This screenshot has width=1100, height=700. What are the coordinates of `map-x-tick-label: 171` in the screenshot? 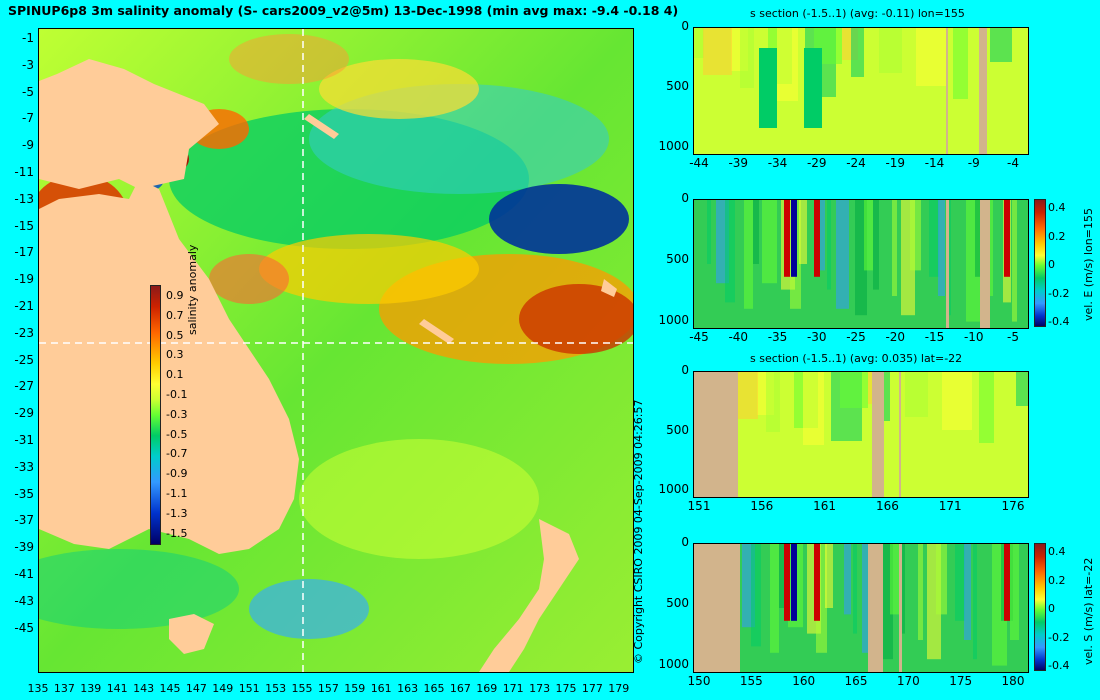 It's located at (513, 688).